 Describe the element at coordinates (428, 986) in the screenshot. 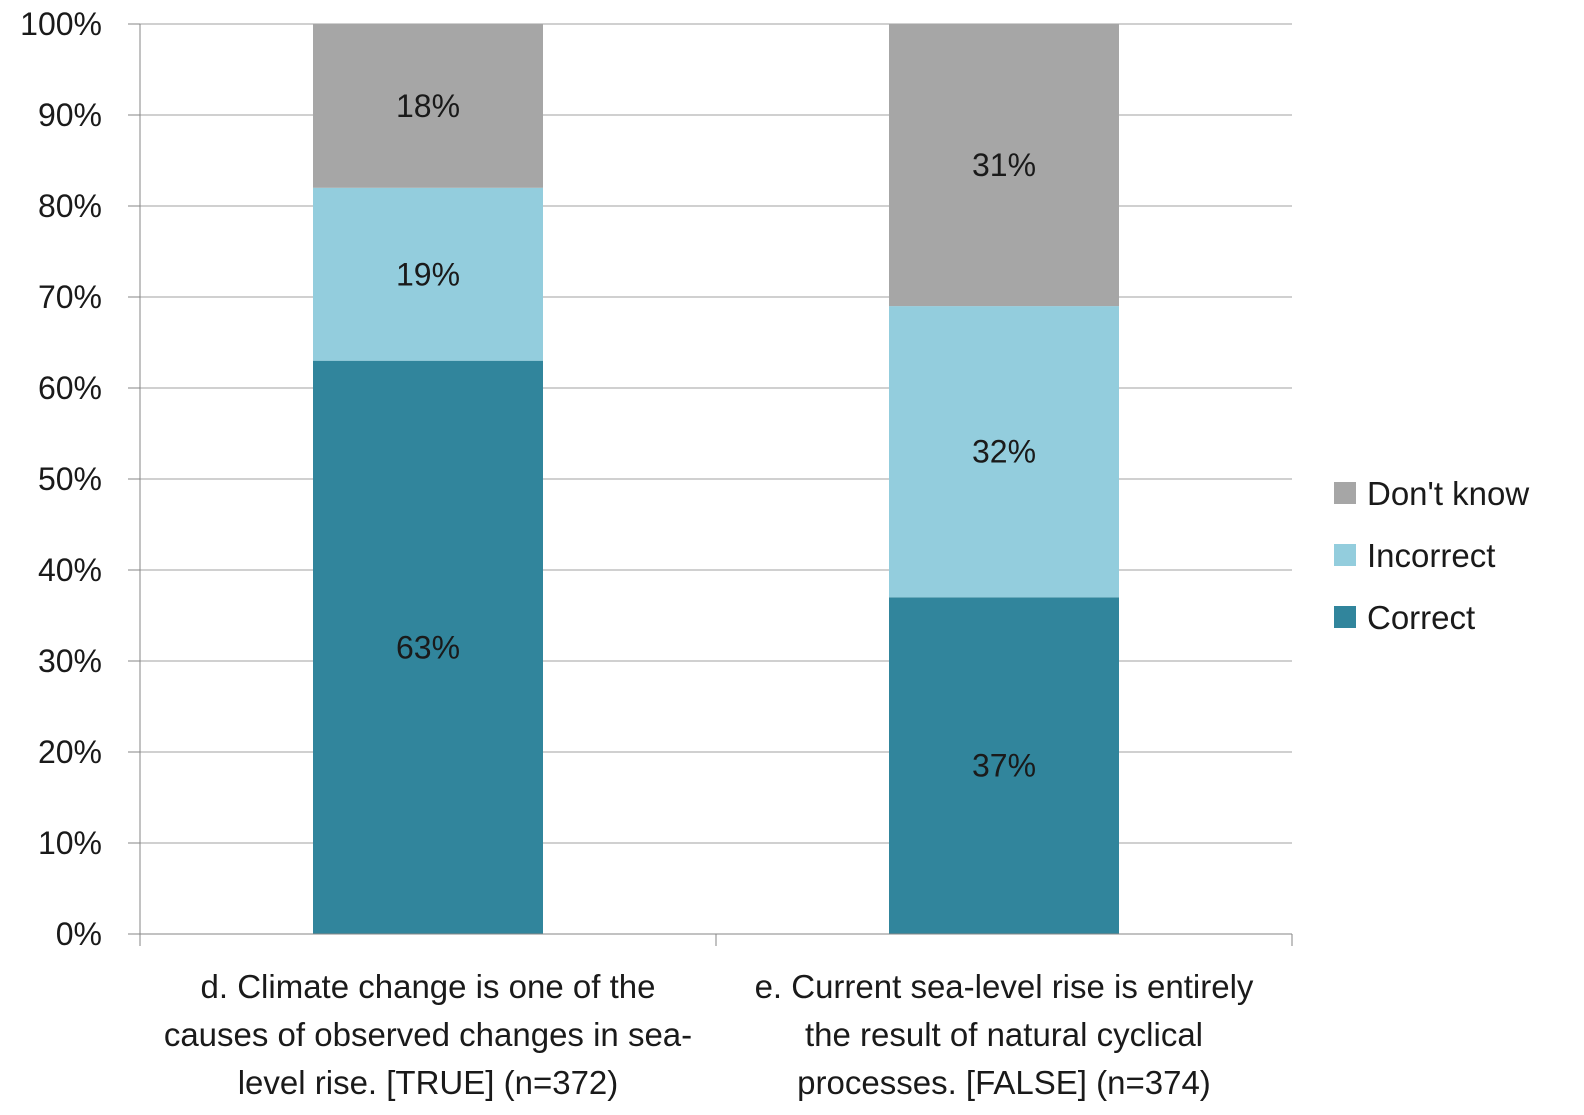

I see `x-category-label: d. Climate change is one of the` at that location.